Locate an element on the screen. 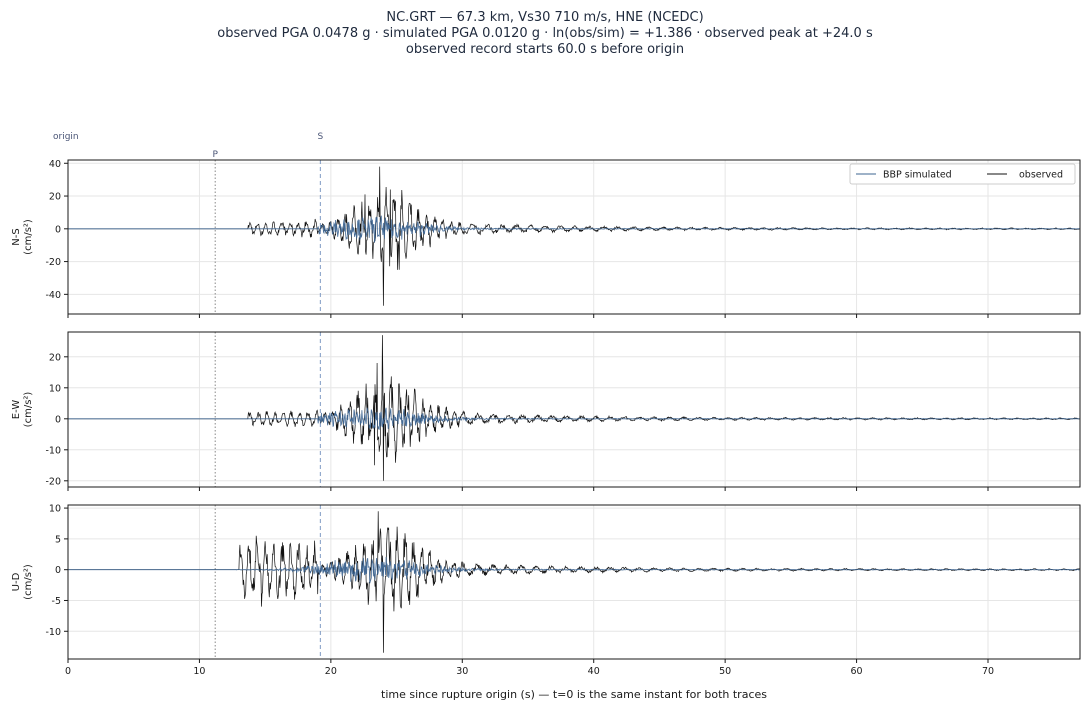 This screenshot has height=710, width=1089. simulated-trace-e-w is located at coordinates (574, 418).